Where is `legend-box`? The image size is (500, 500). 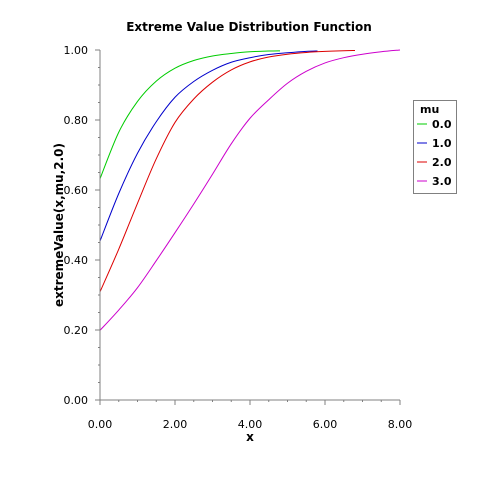 legend-box is located at coordinates (435, 147).